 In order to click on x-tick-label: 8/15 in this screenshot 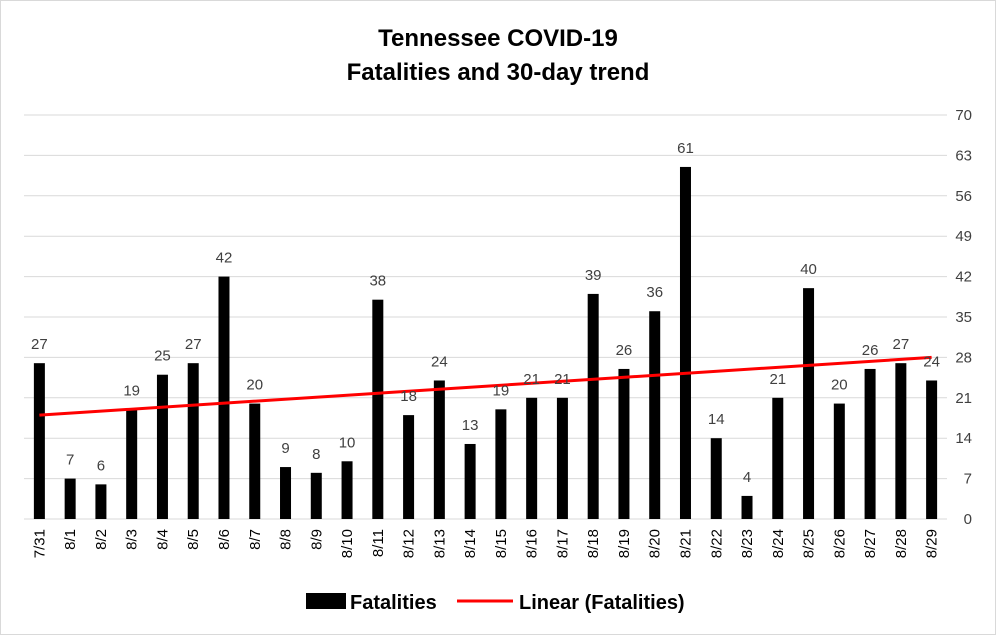, I will do `click(501, 543)`.